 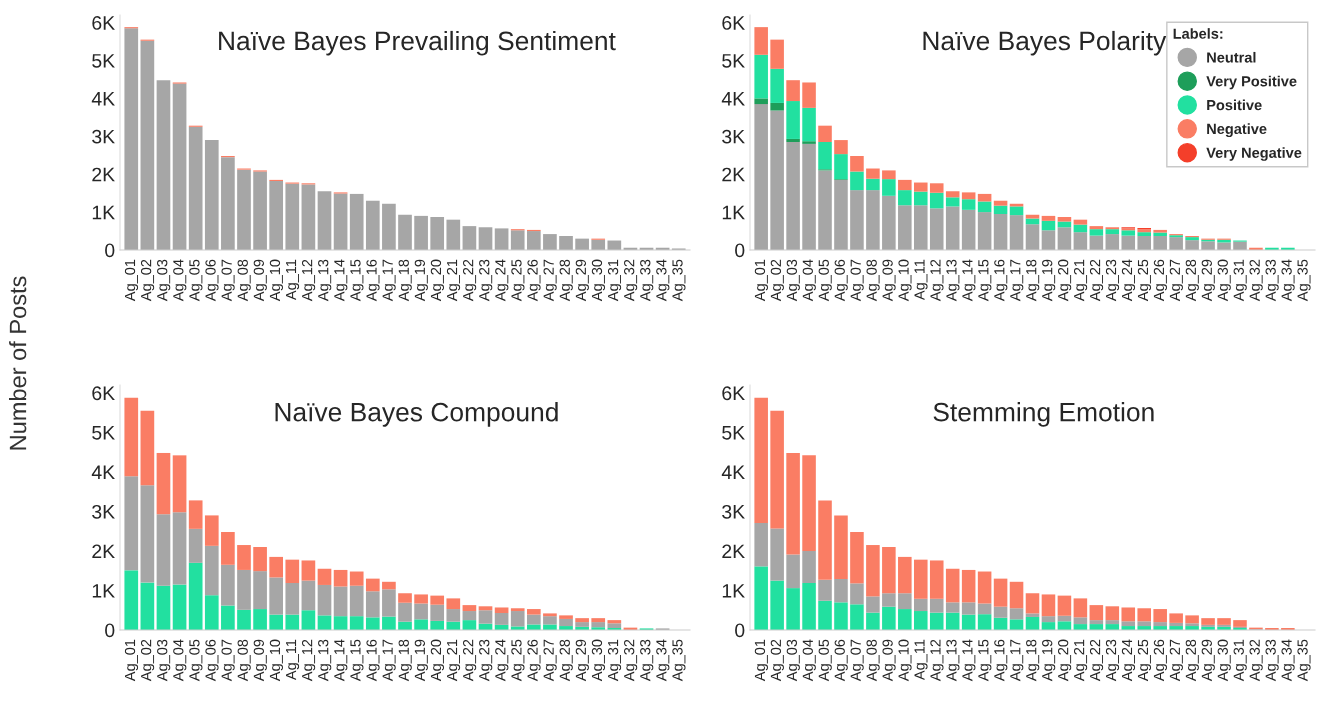 What do you see at coordinates (1096, 660) in the screenshot?
I see `x-tick-label: Ag_22` at bounding box center [1096, 660].